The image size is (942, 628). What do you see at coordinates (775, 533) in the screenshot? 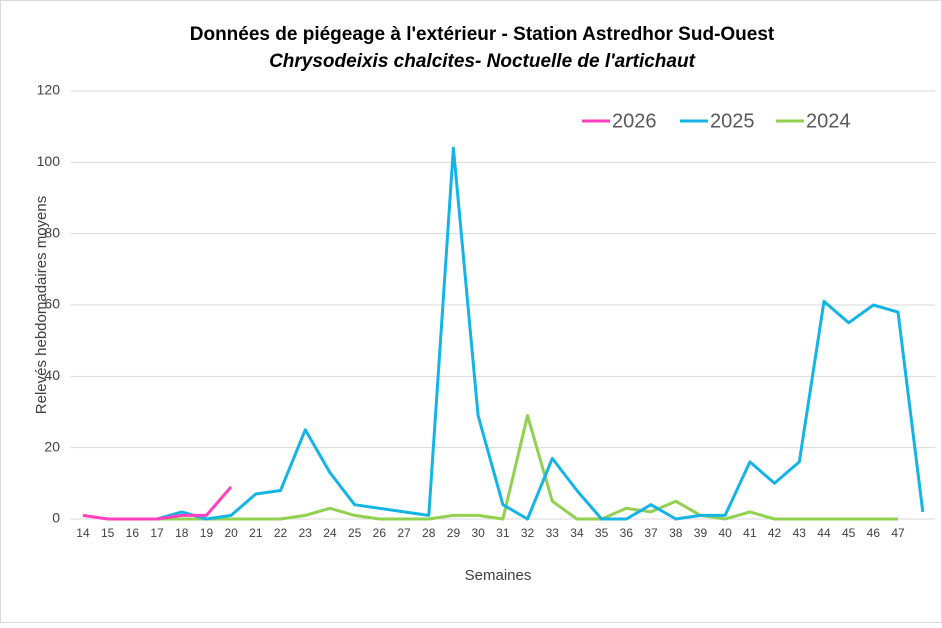
I see `x-tick-label: 42` at bounding box center [775, 533].